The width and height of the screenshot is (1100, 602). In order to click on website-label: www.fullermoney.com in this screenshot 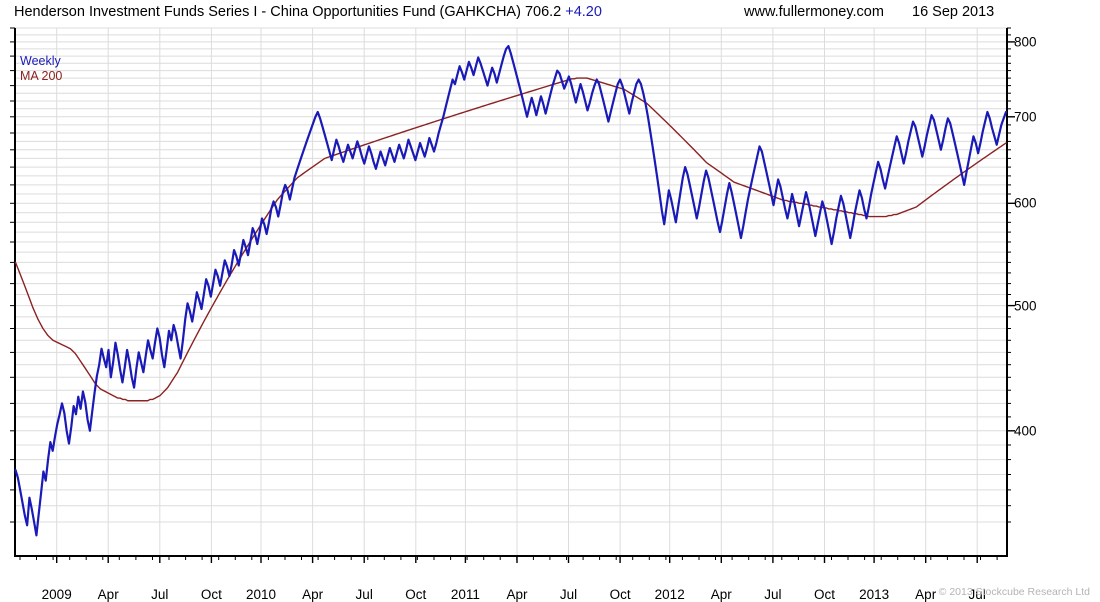, I will do `click(814, 12)`.